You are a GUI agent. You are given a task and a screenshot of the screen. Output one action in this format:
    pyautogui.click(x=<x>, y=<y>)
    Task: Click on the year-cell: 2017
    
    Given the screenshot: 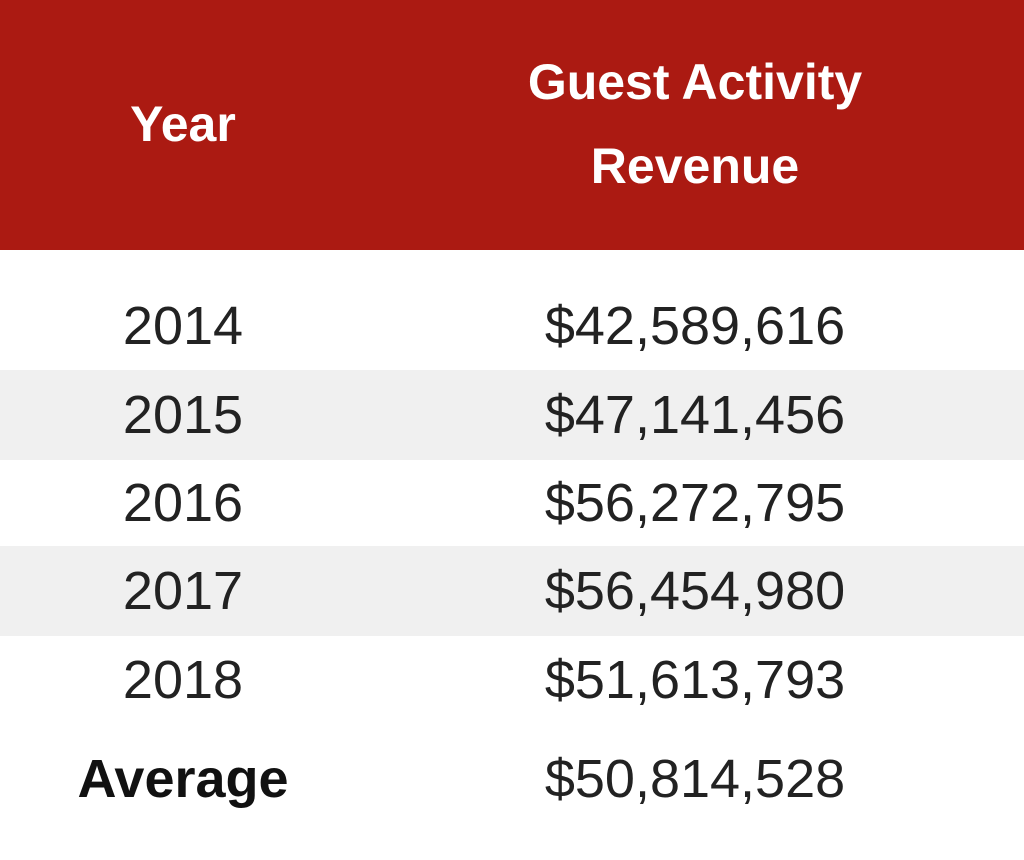 What is the action you would take?
    pyautogui.click(x=183, y=591)
    